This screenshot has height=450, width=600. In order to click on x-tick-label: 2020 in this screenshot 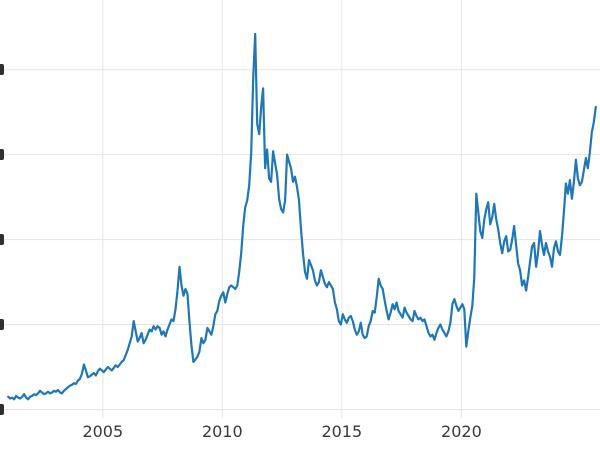, I will do `click(461, 431)`.